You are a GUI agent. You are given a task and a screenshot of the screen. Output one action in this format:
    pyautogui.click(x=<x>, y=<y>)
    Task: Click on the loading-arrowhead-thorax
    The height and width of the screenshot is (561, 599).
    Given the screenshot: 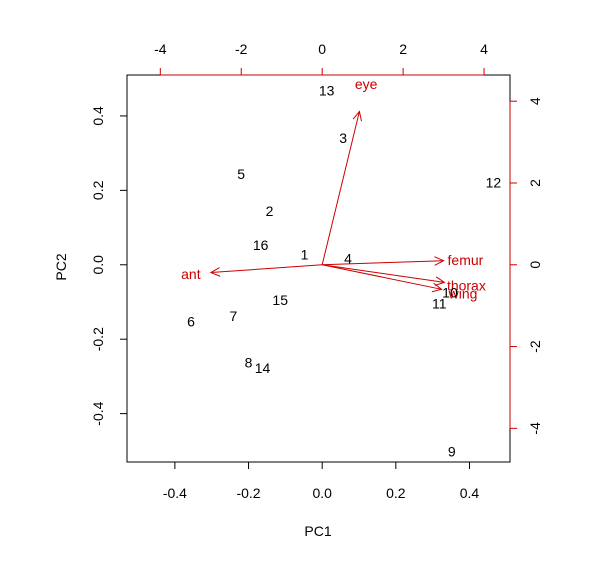 What is the action you would take?
    pyautogui.click(x=440, y=281)
    